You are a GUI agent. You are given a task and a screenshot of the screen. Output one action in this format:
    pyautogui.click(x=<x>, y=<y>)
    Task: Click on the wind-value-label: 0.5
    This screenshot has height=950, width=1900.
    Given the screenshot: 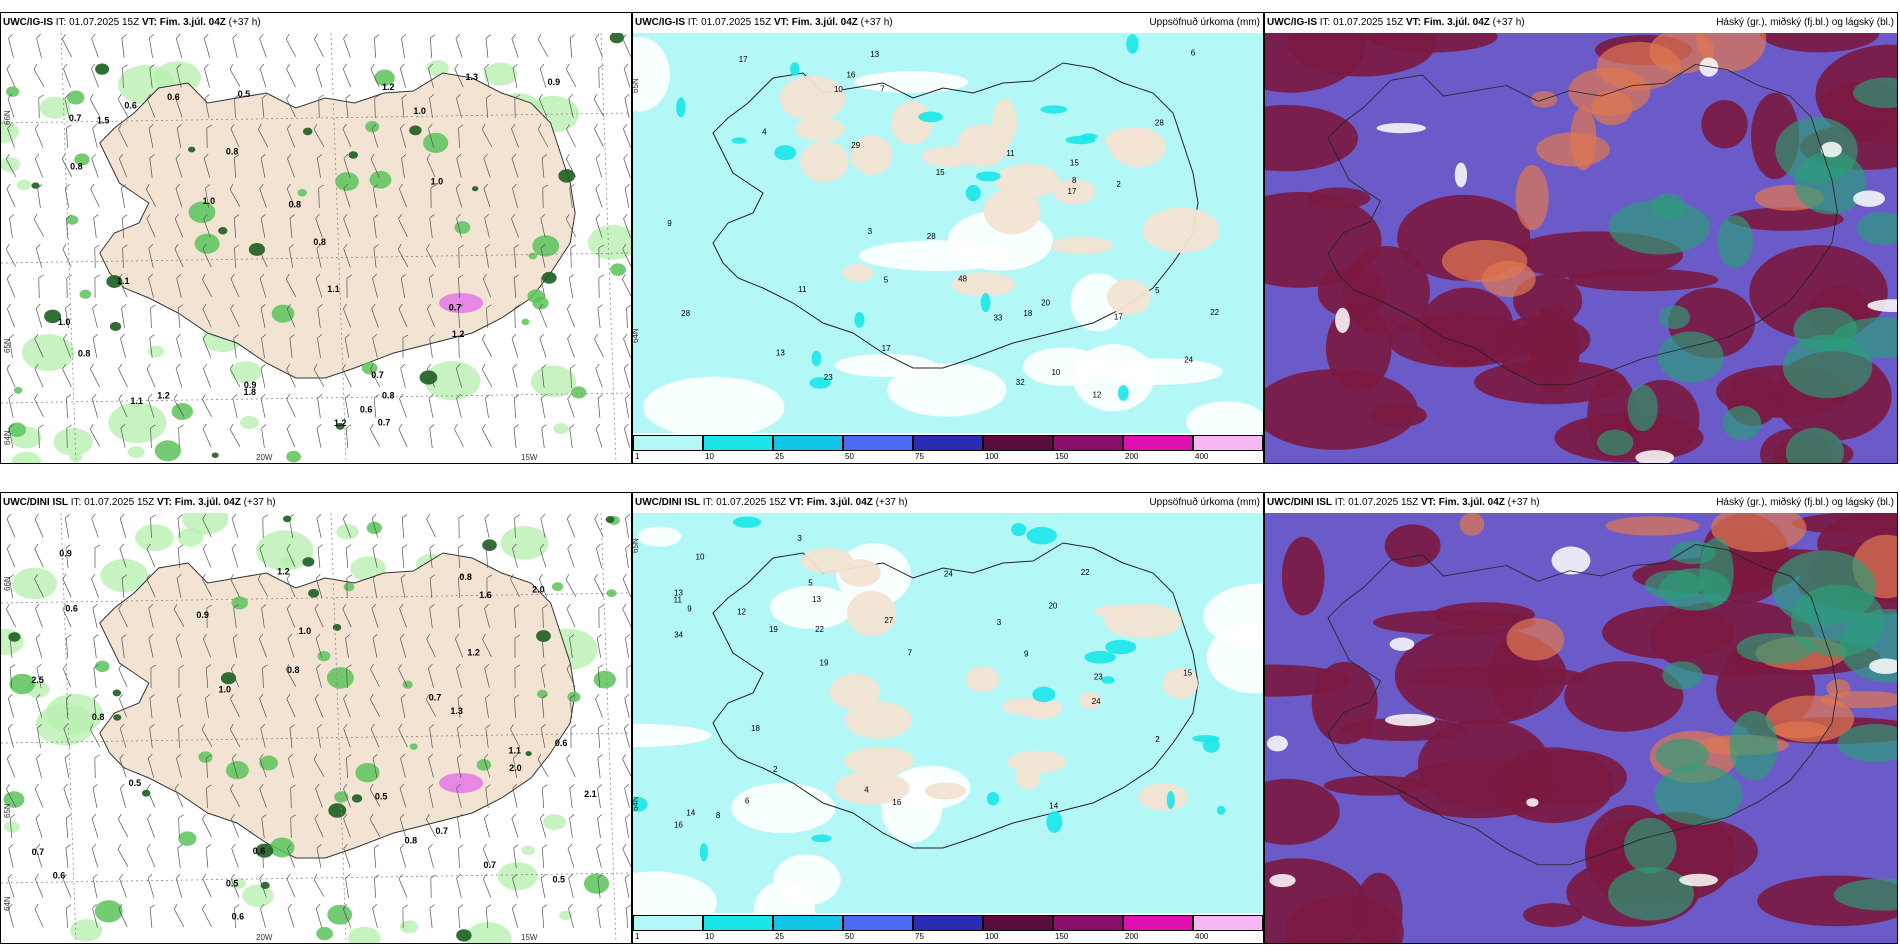 What is the action you would take?
    pyautogui.click(x=558, y=879)
    